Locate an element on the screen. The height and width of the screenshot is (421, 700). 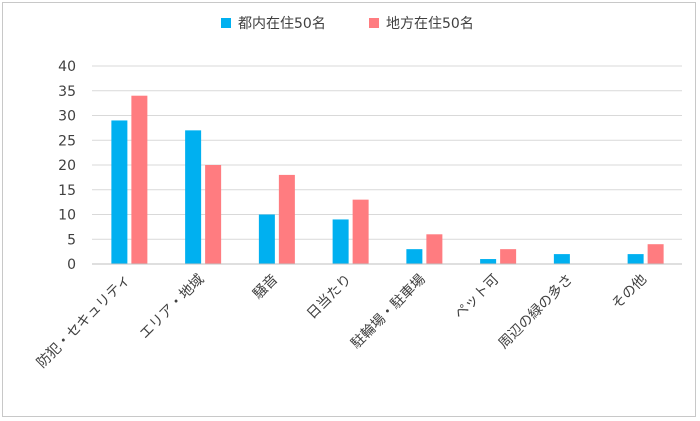
y-tick-label-25: 25 is located at coordinates (67, 141).